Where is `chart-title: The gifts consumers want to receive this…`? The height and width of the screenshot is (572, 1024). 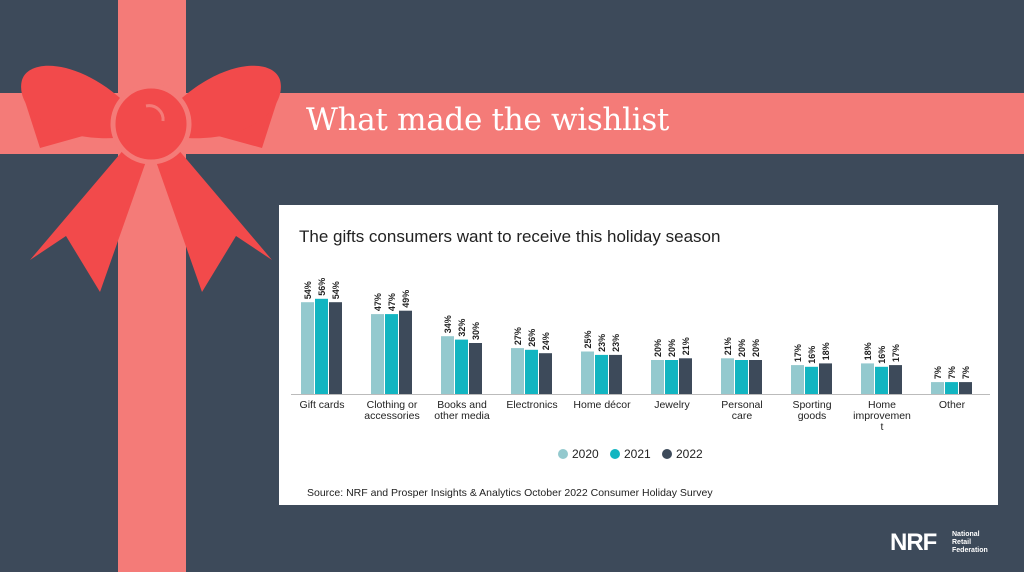 chart-title: The gifts consumers want to receive this… is located at coordinates (510, 236).